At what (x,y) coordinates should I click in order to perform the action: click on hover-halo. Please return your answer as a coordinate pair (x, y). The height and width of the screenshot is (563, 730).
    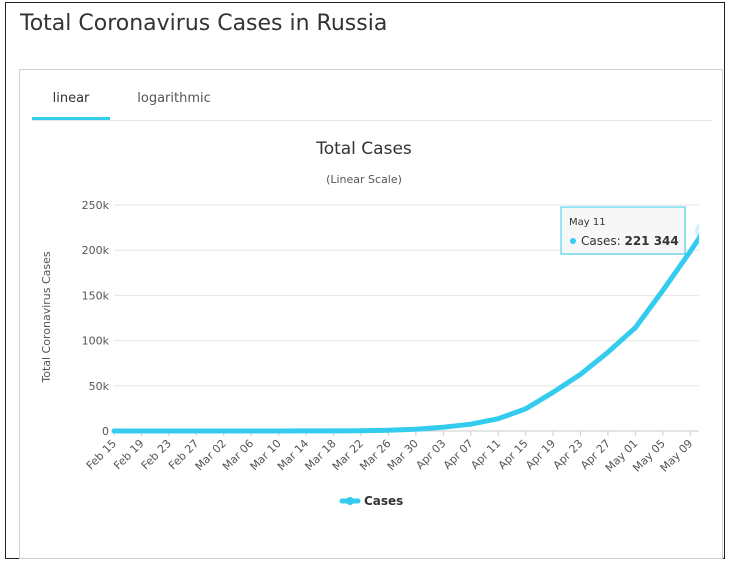
    Looking at the image, I should click on (697, 231).